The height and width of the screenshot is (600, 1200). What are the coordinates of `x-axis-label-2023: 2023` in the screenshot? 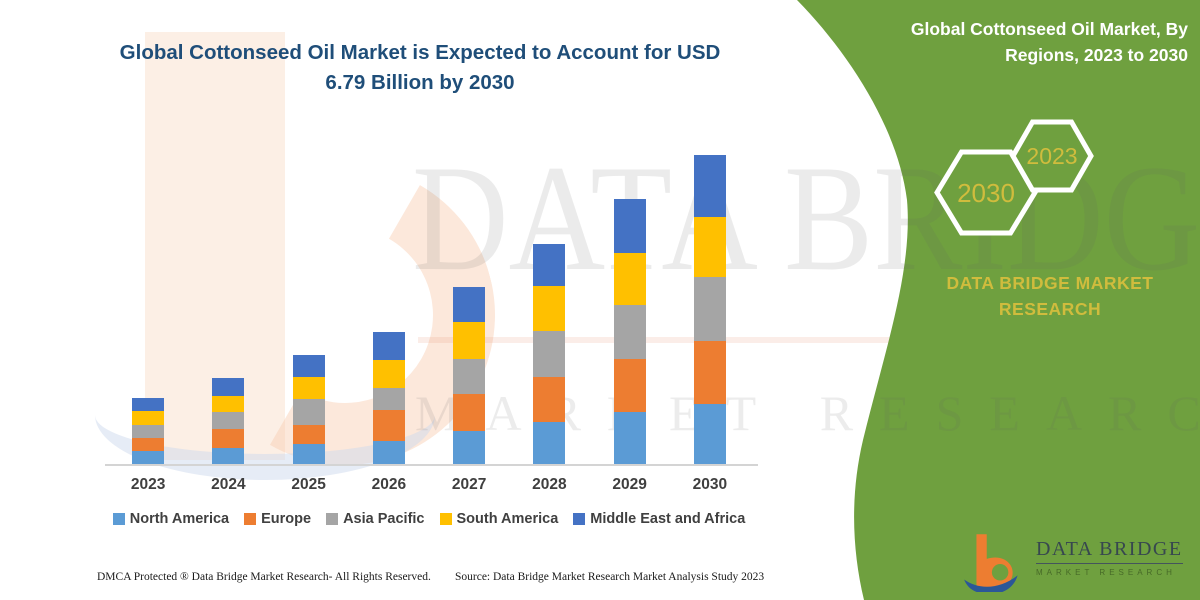 It's located at (148, 484).